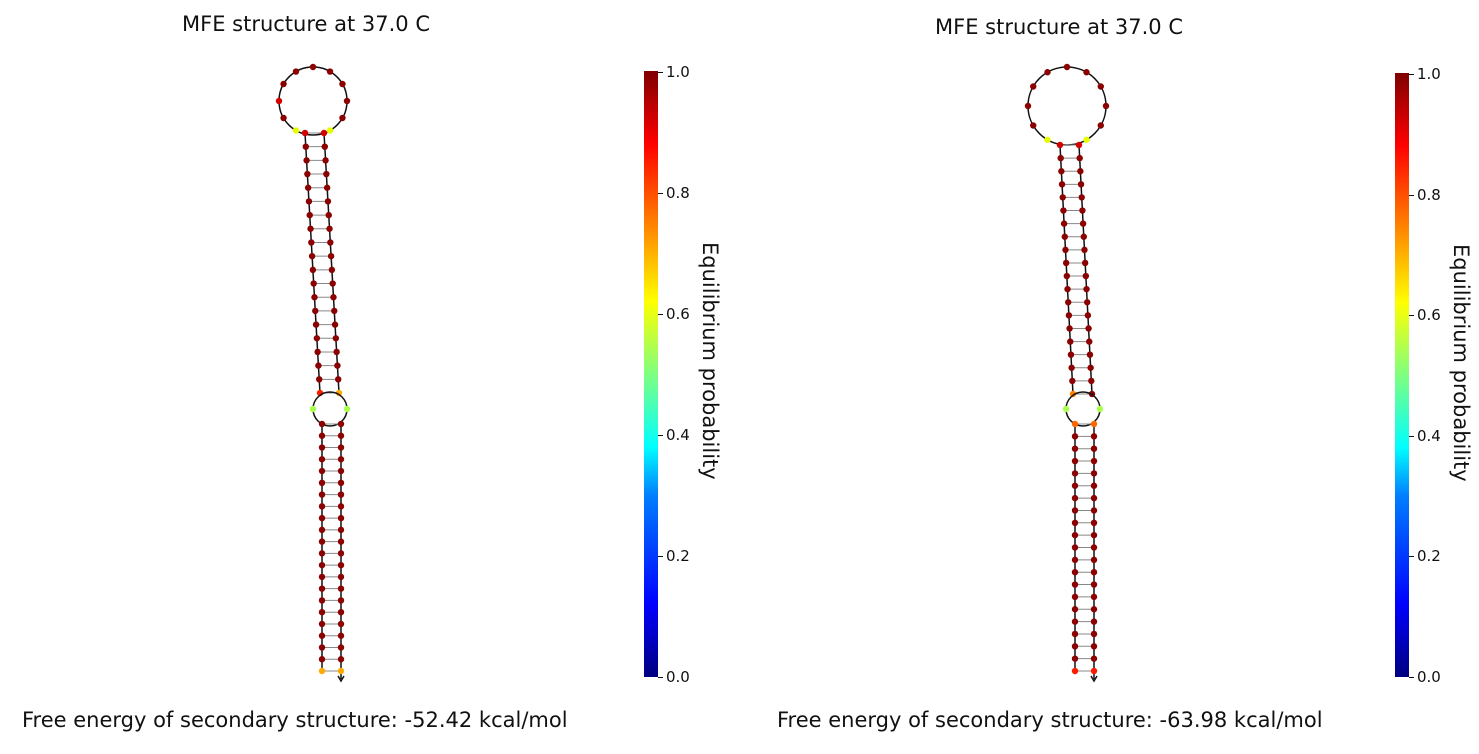 Image resolution: width=1479 pixels, height=754 pixels. What do you see at coordinates (678, 72) in the screenshot?
I see `colorbar-tick: 1.0` at bounding box center [678, 72].